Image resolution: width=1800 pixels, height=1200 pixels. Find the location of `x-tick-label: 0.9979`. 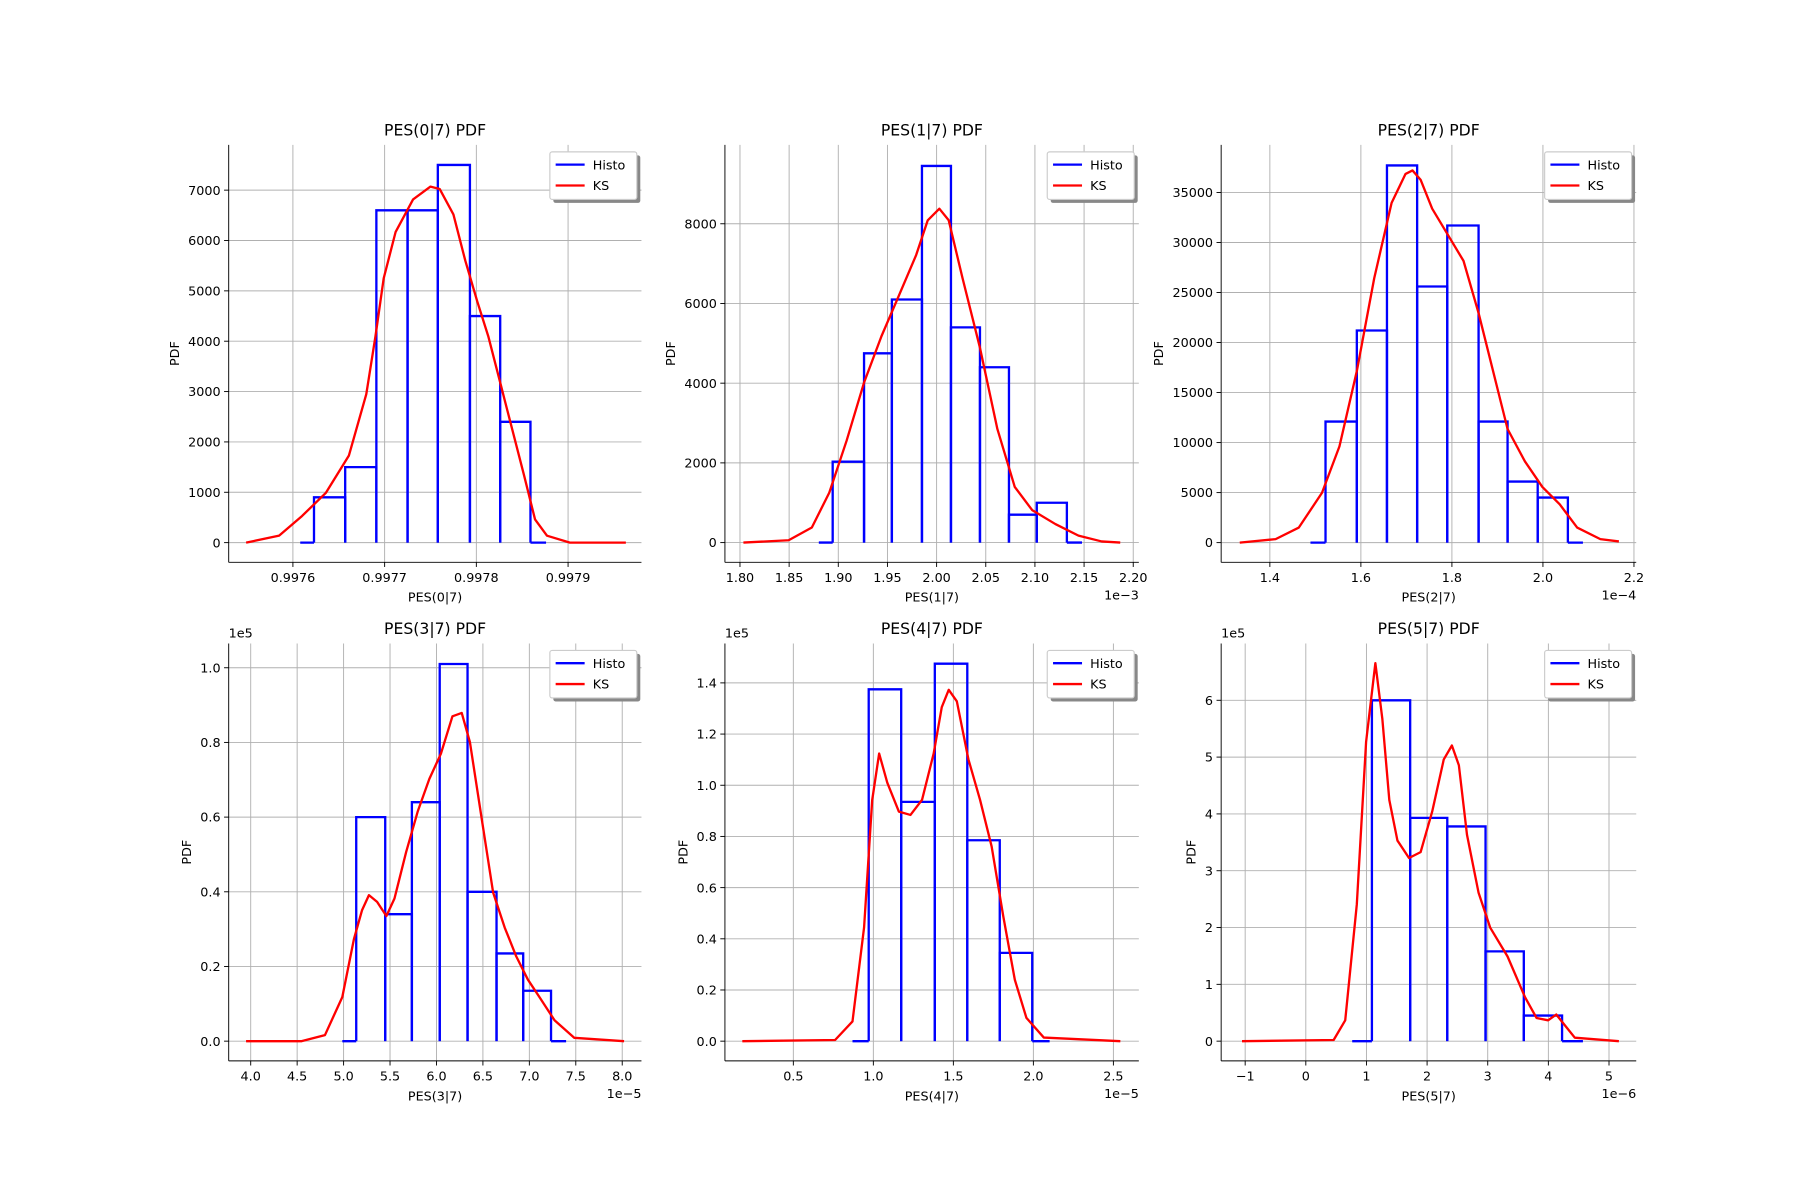

x-tick-label: 0.9979 is located at coordinates (568, 578).